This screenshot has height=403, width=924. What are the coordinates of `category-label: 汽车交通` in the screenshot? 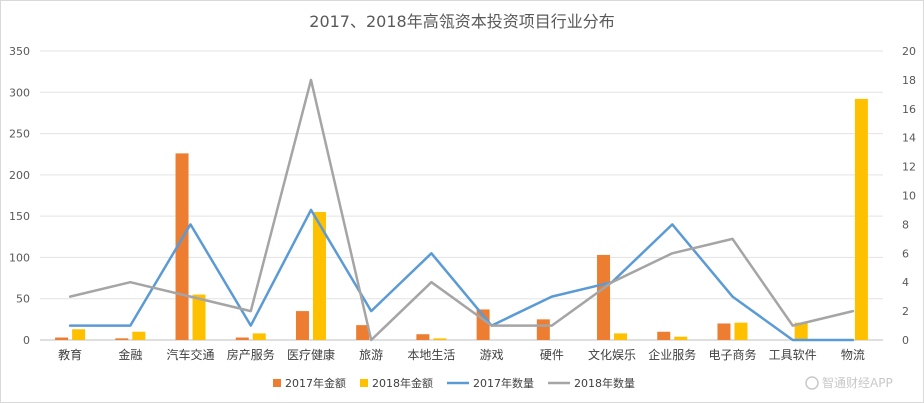 It's located at (191, 354).